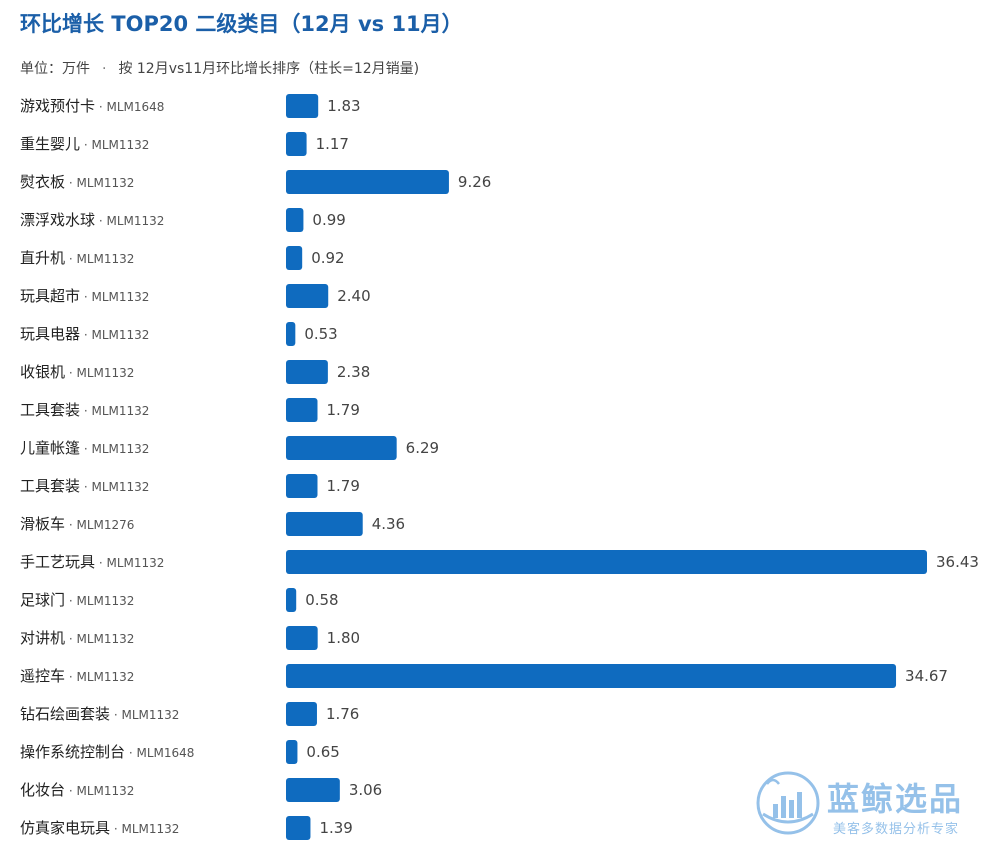 The height and width of the screenshot is (853, 998). I want to click on chart-title: 环比增长 TOP20 二级类目（12月 vs 11月）, so click(241, 24).